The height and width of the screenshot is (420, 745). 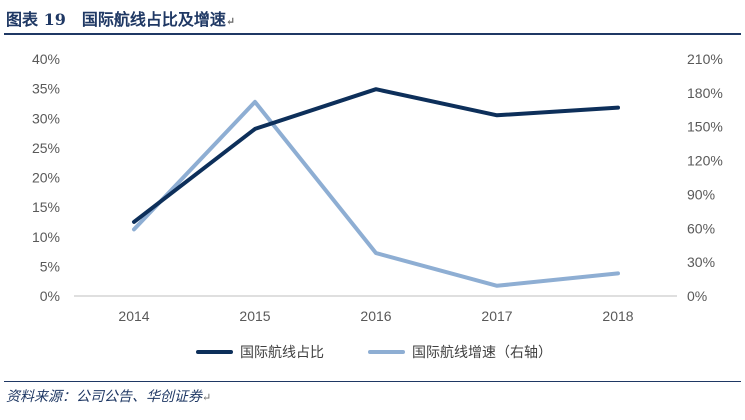 What do you see at coordinates (705, 177) in the screenshot?
I see `right-axis: 0% 30% 60% 90% 120% 150% 180% 210%` at bounding box center [705, 177].